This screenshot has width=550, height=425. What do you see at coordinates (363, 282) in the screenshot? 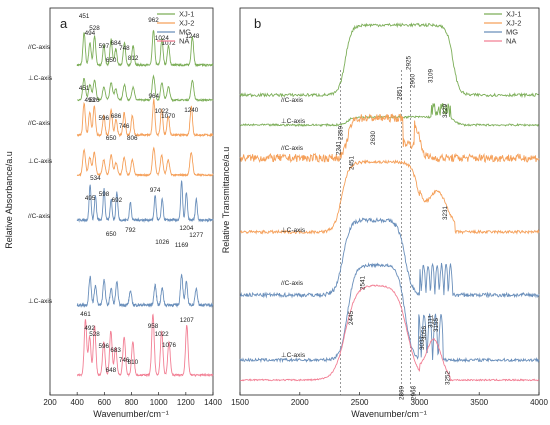
I see `panel-b-peak-2541: 2541` at bounding box center [363, 282].